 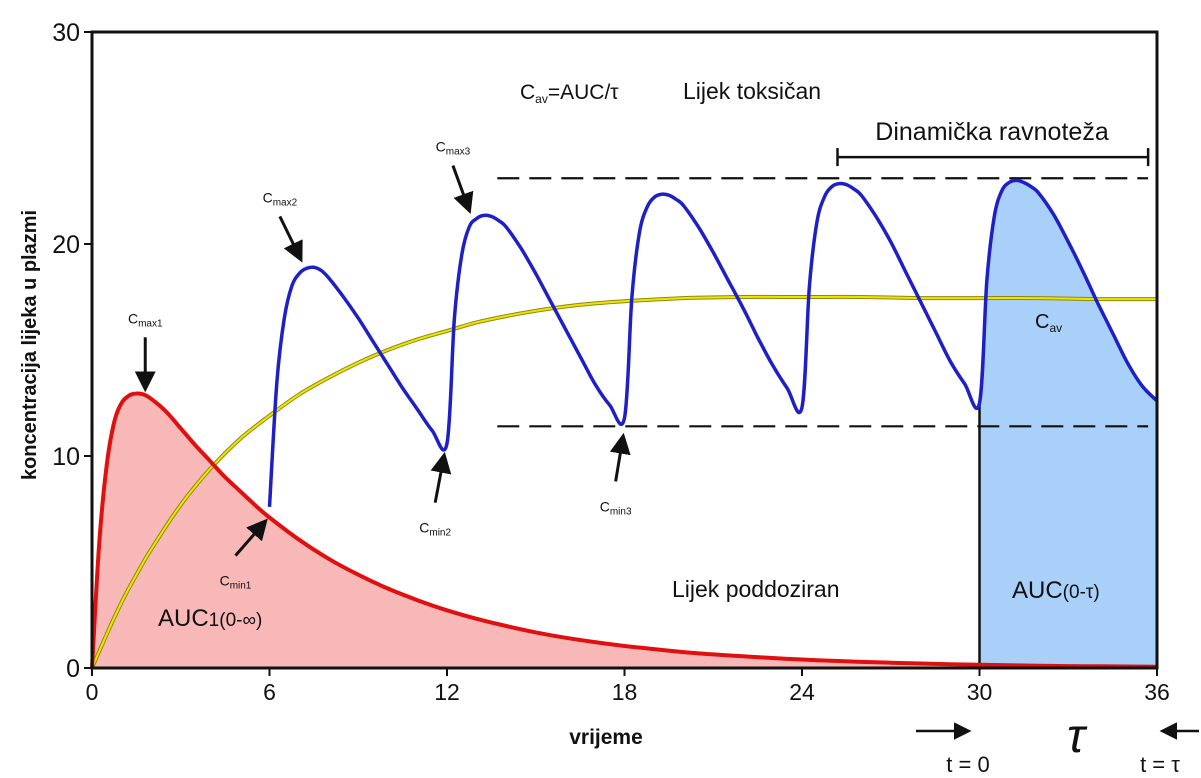 What do you see at coordinates (625, 692) in the screenshot?
I see `x-tick-label: 18` at bounding box center [625, 692].